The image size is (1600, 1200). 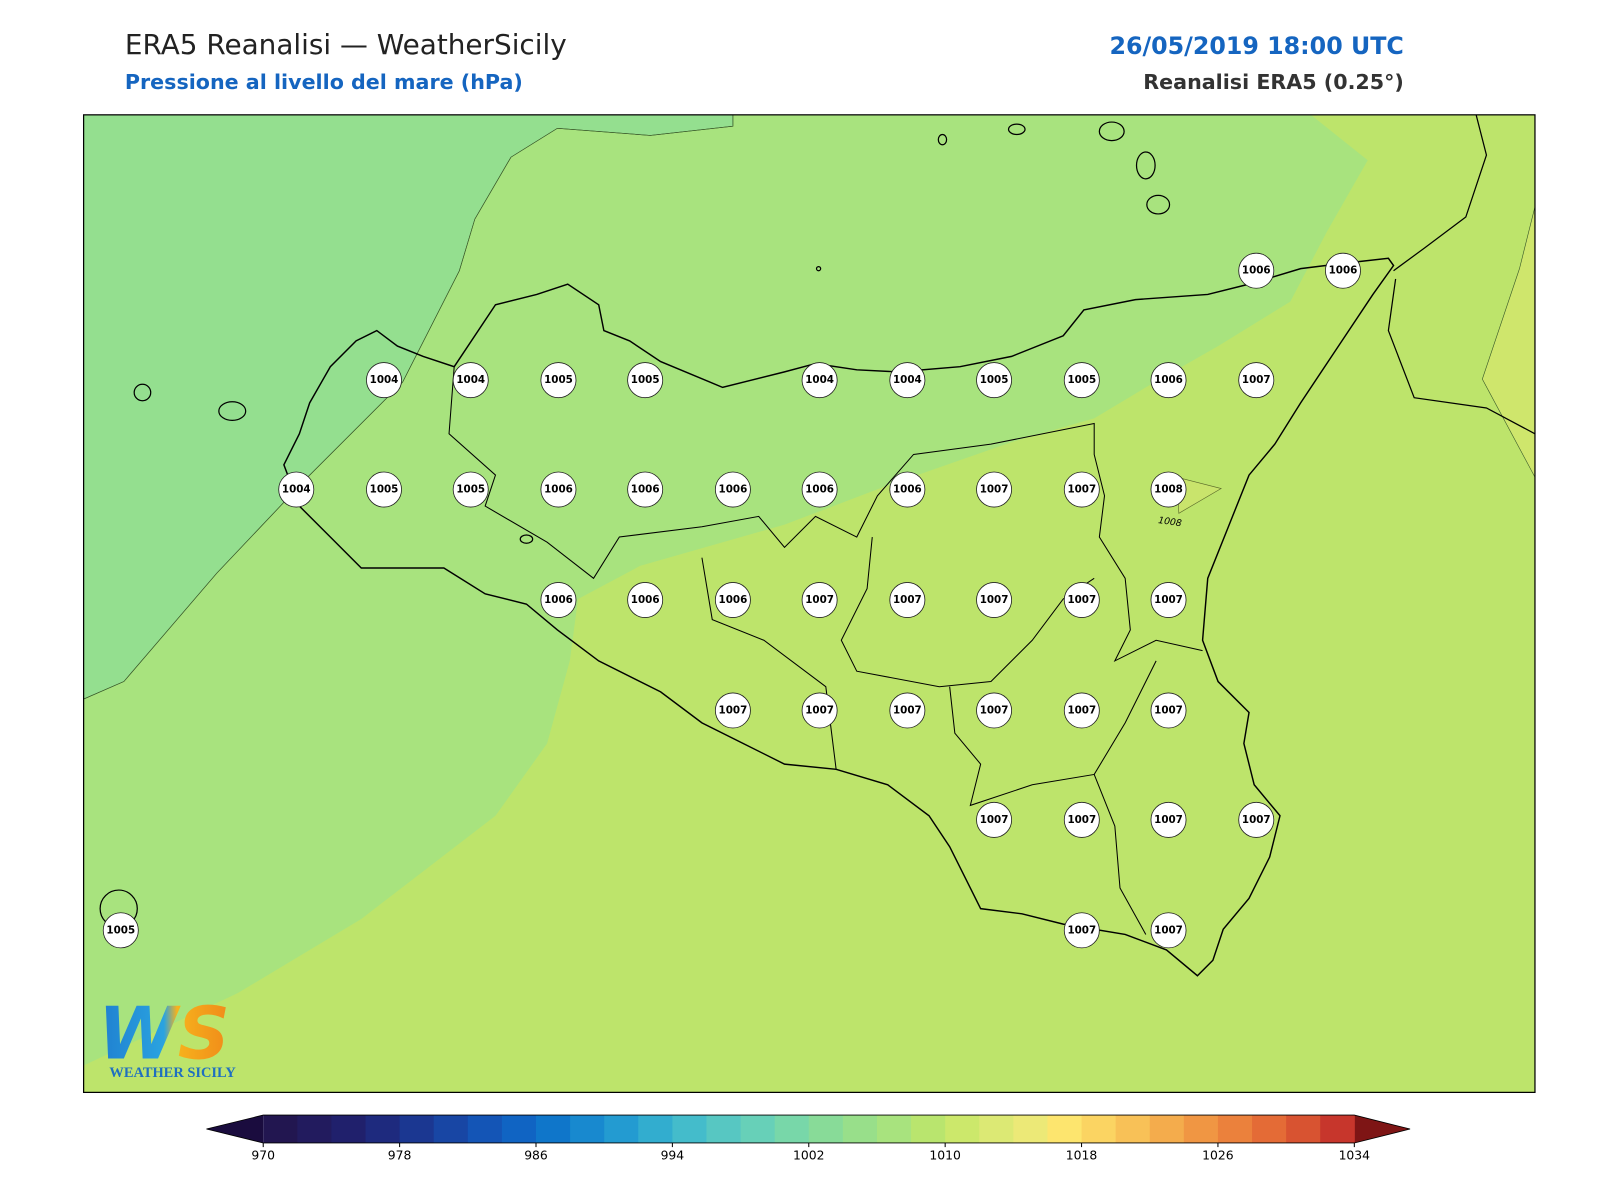 I want to click on colorbar-tick-label: 986, so click(x=536, y=1155).